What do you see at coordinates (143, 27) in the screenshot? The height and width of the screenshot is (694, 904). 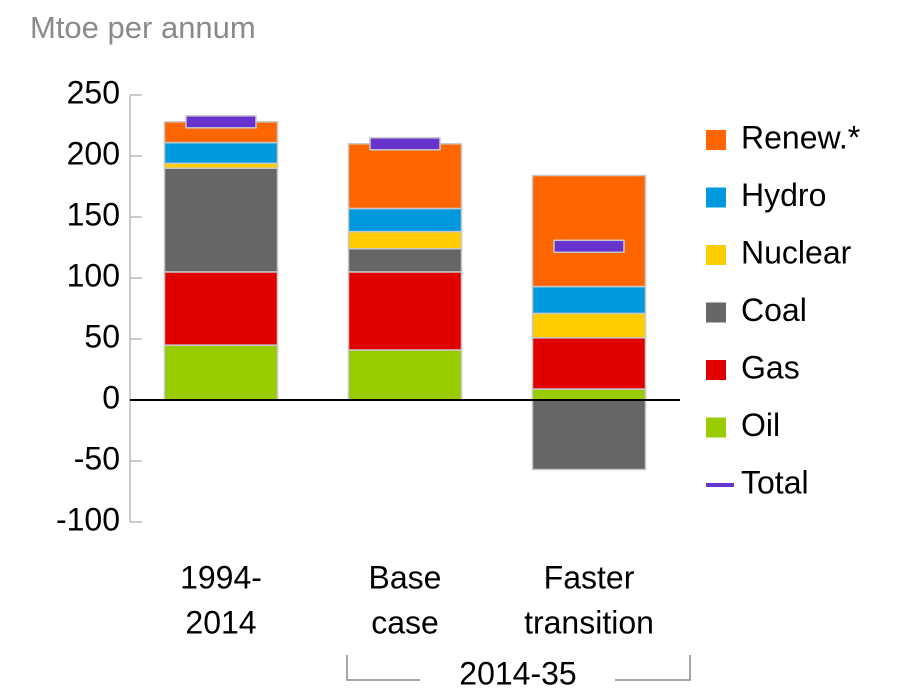 I see `y-axis-label: Mtoe per annum` at bounding box center [143, 27].